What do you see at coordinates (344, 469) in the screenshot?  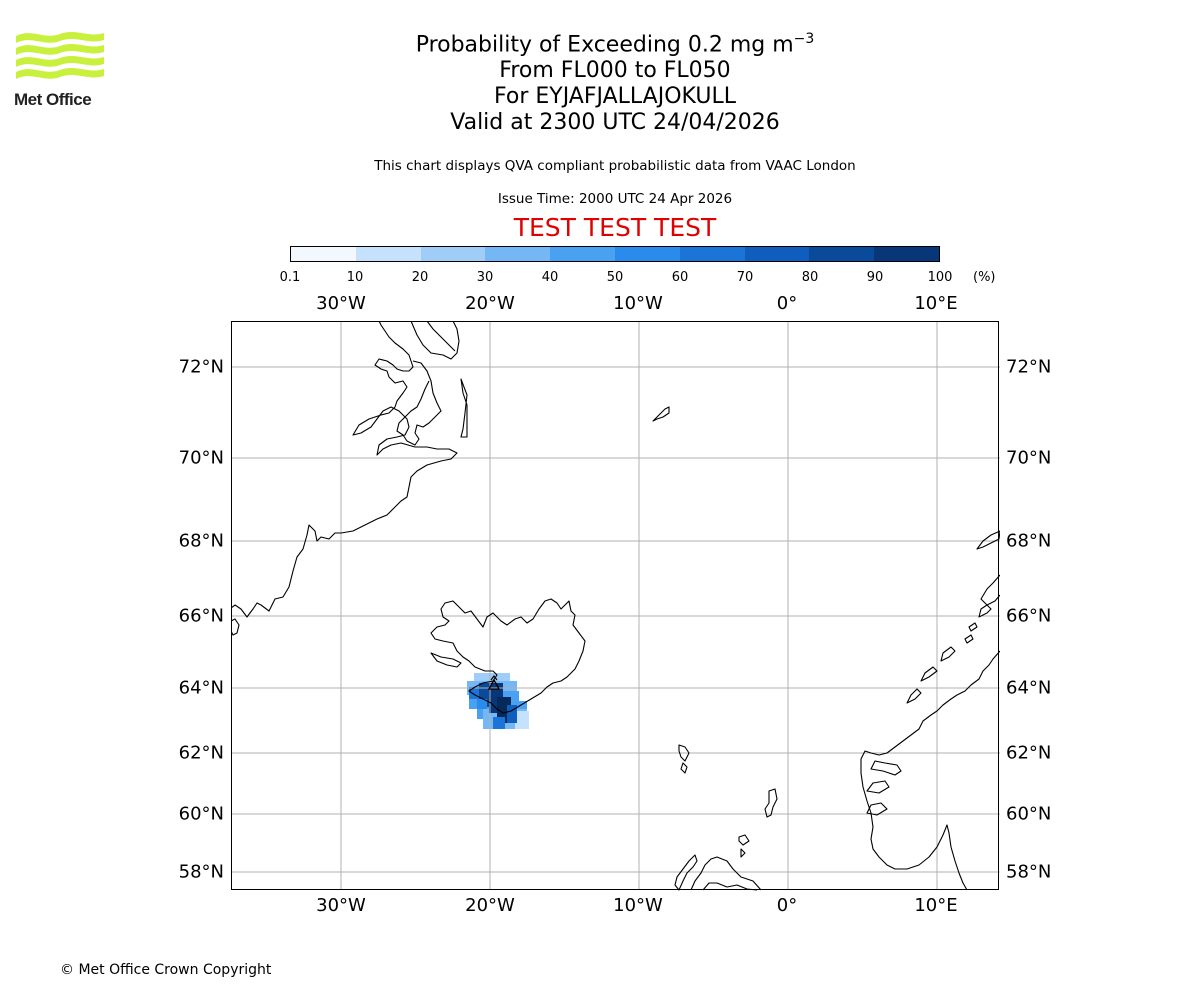 I see `coastline-greenland-east` at bounding box center [344, 469].